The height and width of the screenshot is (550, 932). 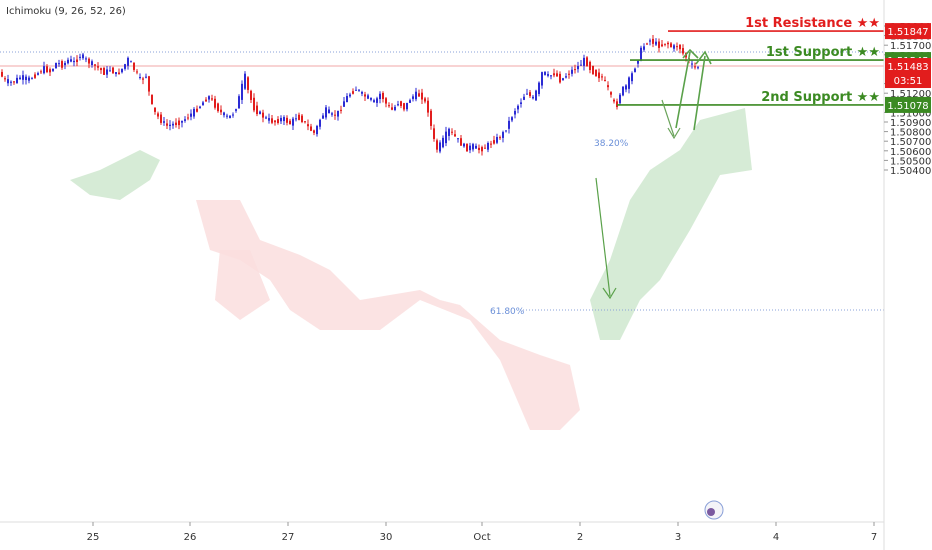 What do you see at coordinates (386, 537) in the screenshot?
I see `x-tick-label: 30` at bounding box center [386, 537].